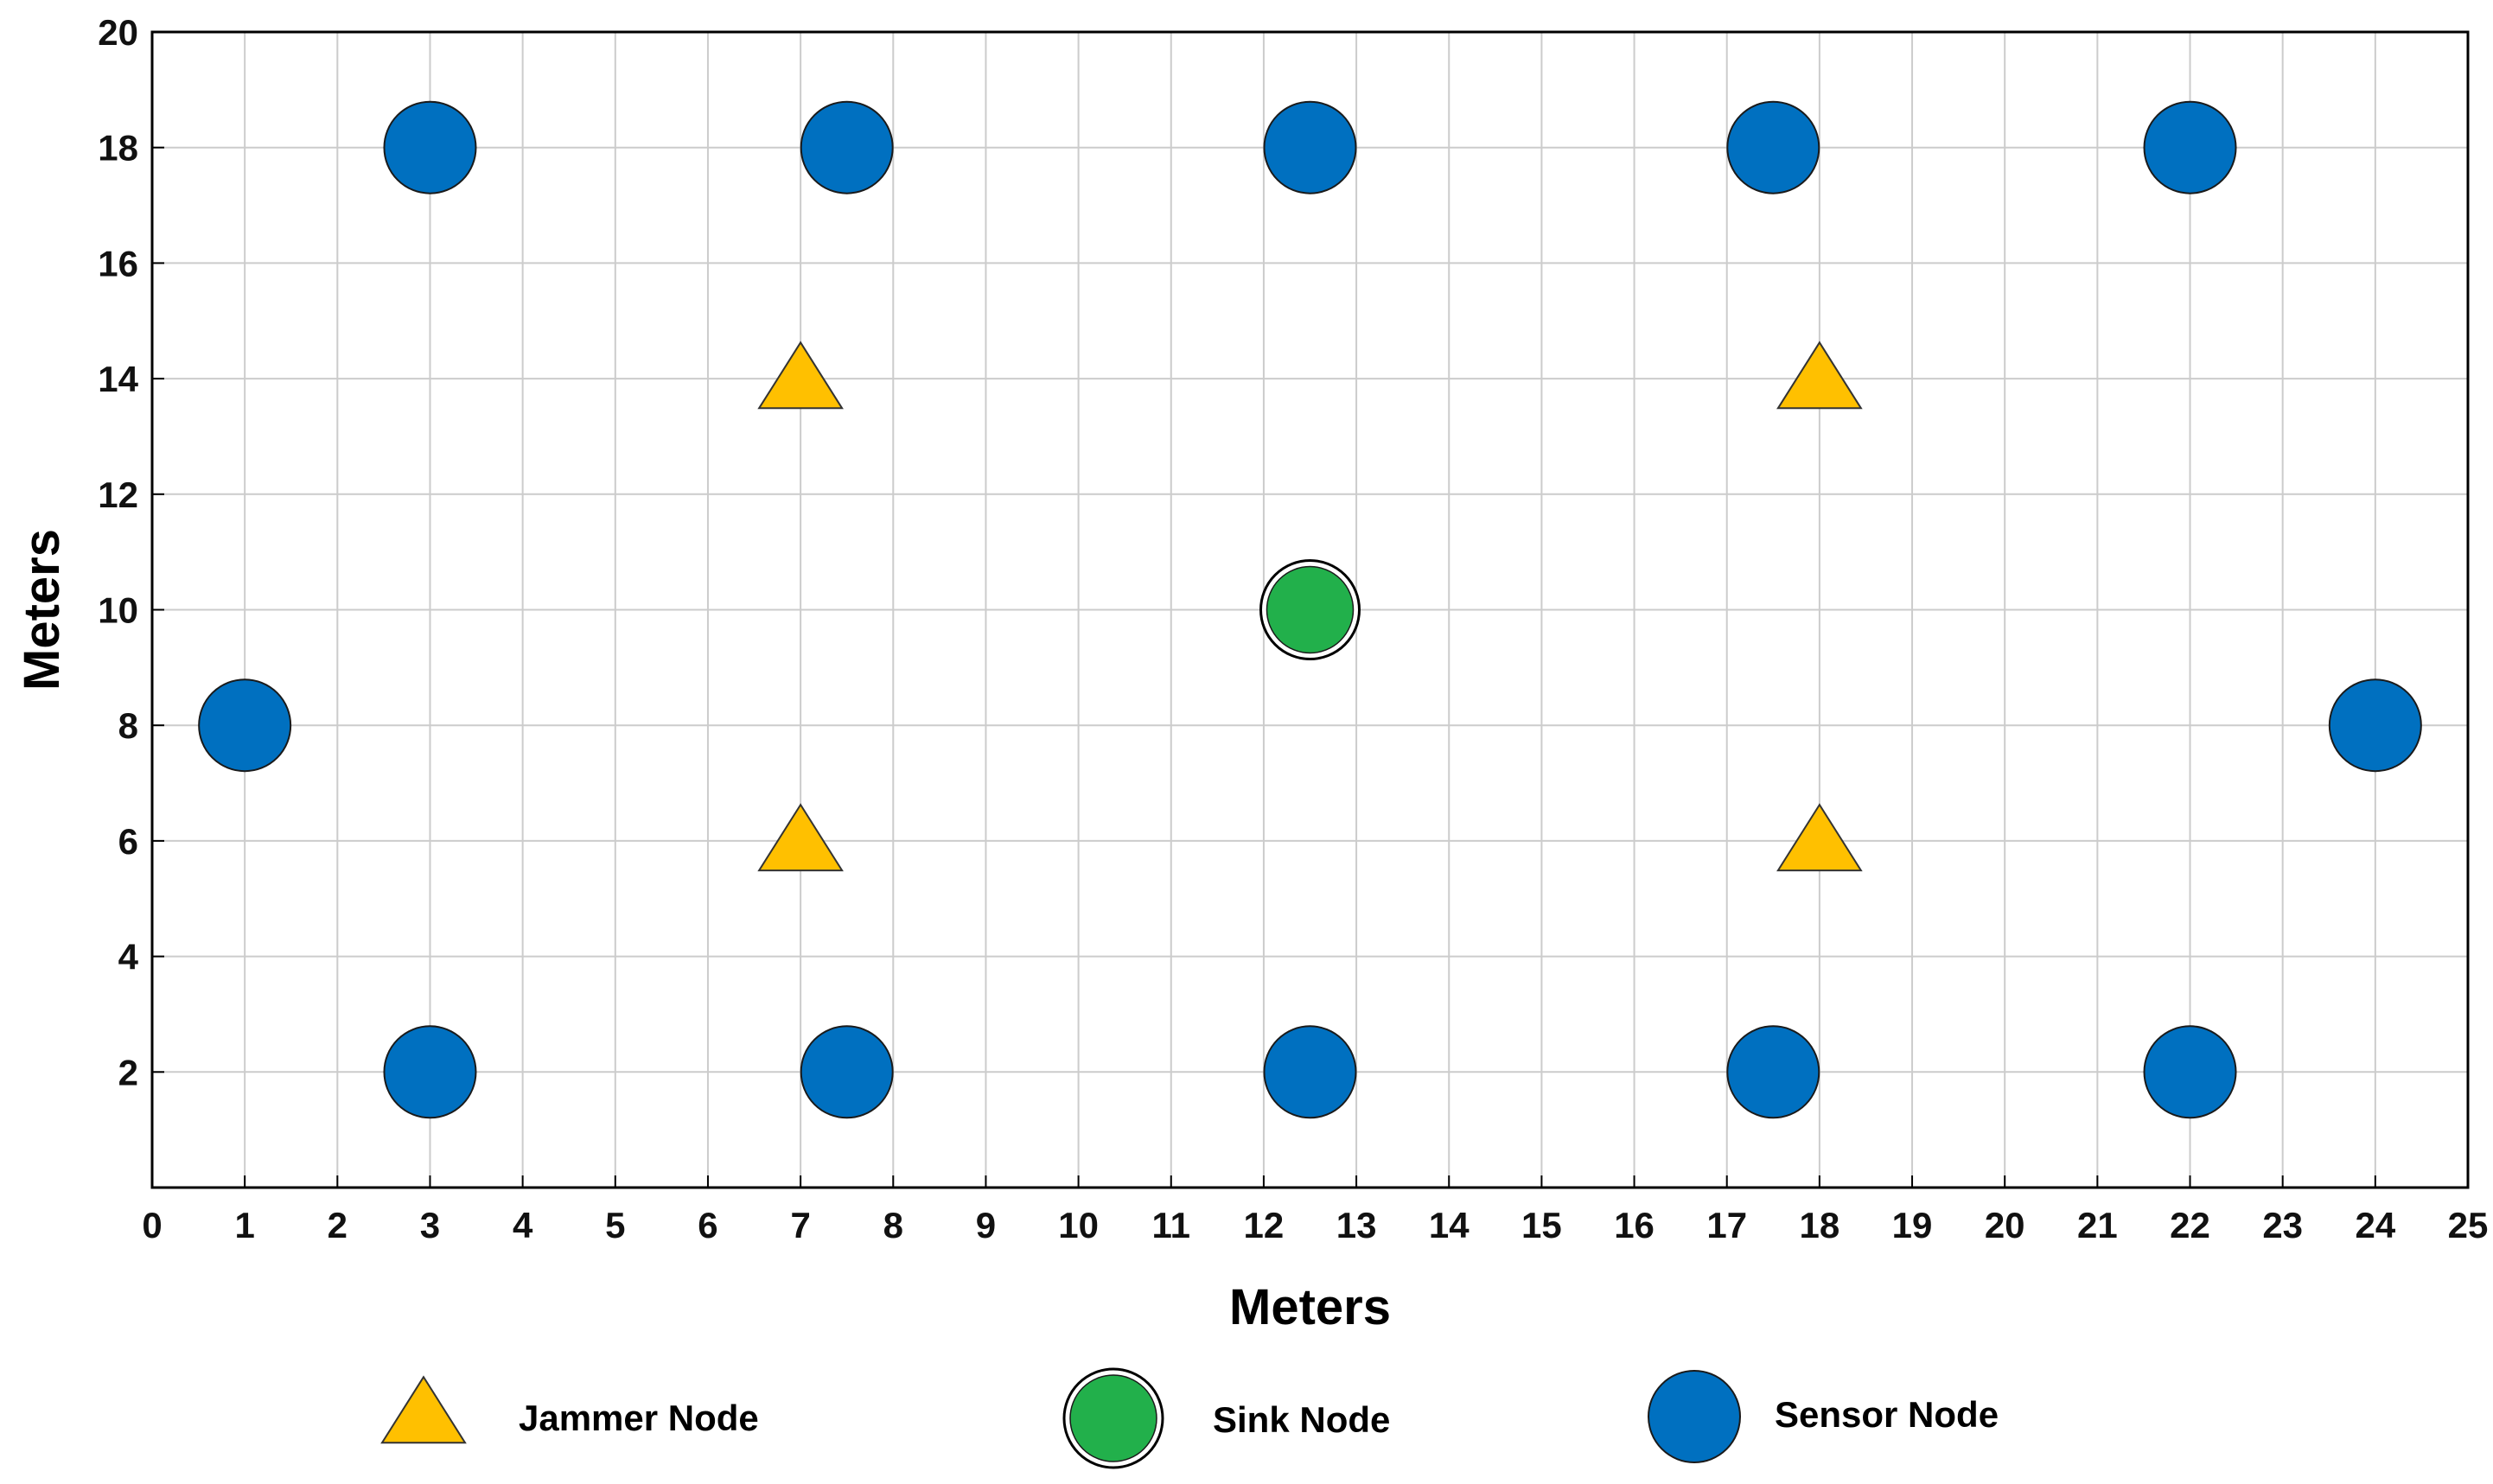 This screenshot has width=2493, height=1484. I want to click on legend-jammer-node-label: Jammer Node, so click(639, 1418).